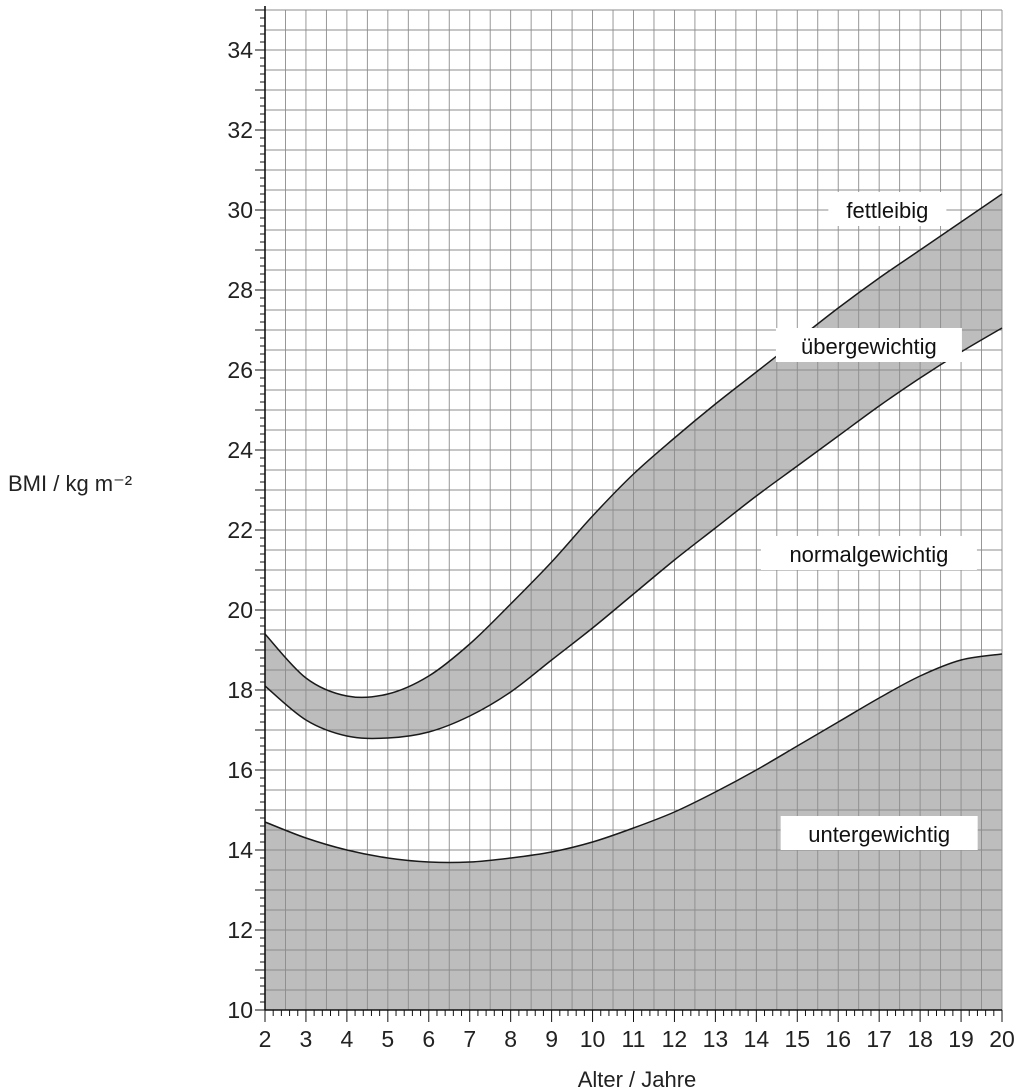  What do you see at coordinates (920, 1039) in the screenshot?
I see `x-tick-label: 18` at bounding box center [920, 1039].